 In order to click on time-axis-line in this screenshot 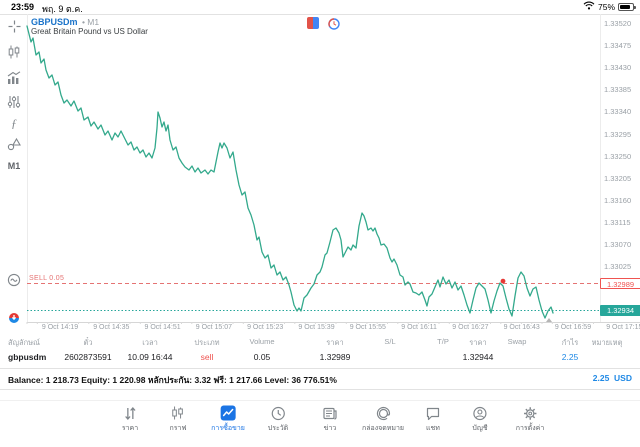, I will do `click(333, 322)`.